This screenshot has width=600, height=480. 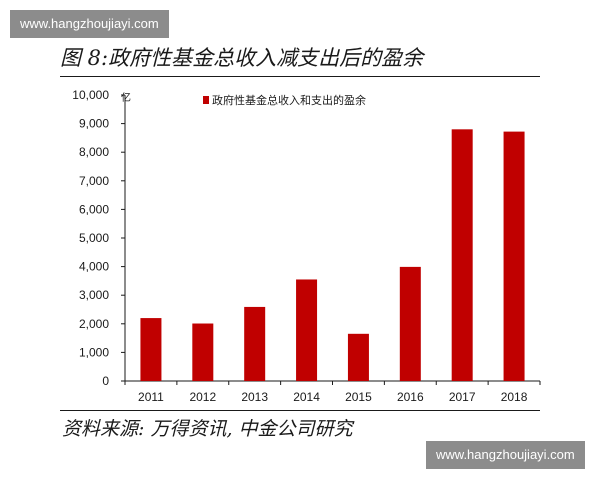 I want to click on x-tick-label: 2014, so click(x=306, y=397).